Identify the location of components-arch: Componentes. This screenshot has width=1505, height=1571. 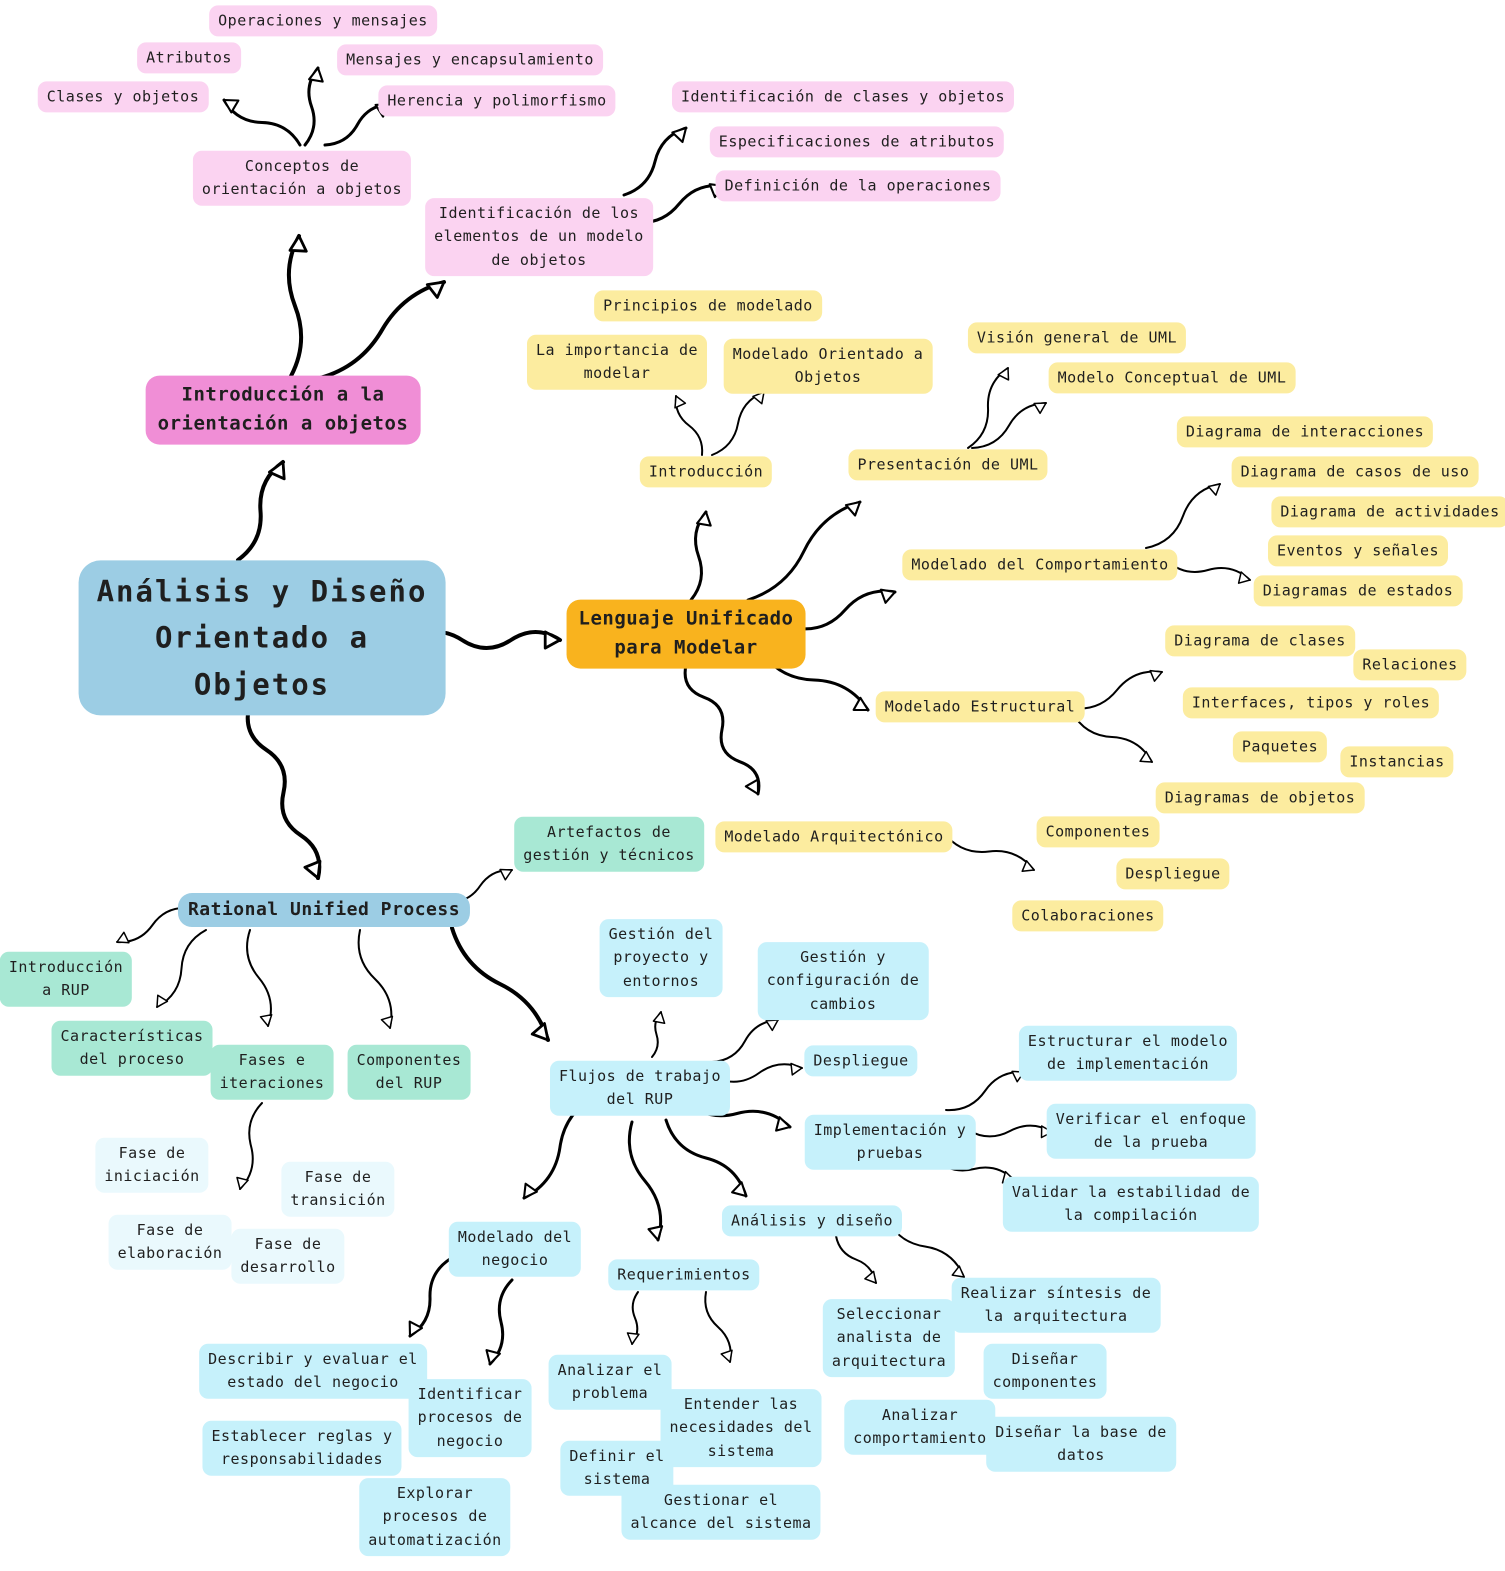
(1098, 832).